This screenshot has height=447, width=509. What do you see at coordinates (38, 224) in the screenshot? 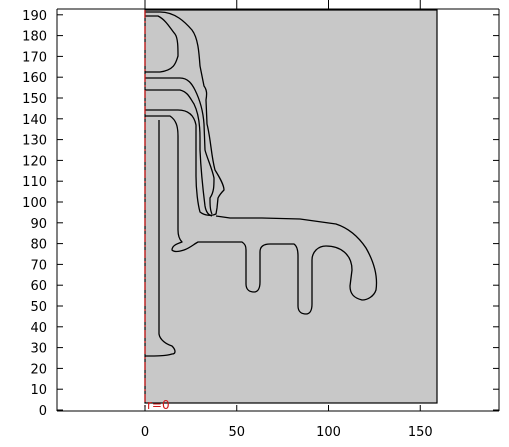
I see `y-tick-label: 90` at bounding box center [38, 224].